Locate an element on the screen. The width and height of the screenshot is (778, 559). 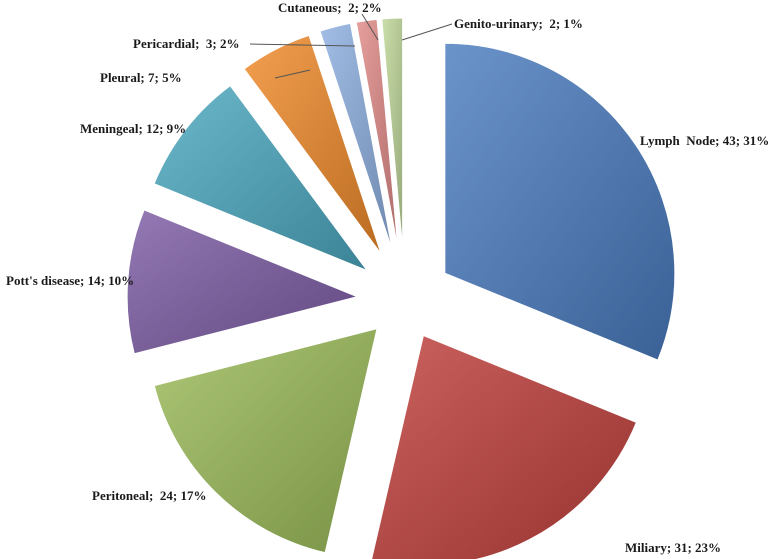
data-label-pericardial: Pericardial; 3; 2% is located at coordinates (186, 43).